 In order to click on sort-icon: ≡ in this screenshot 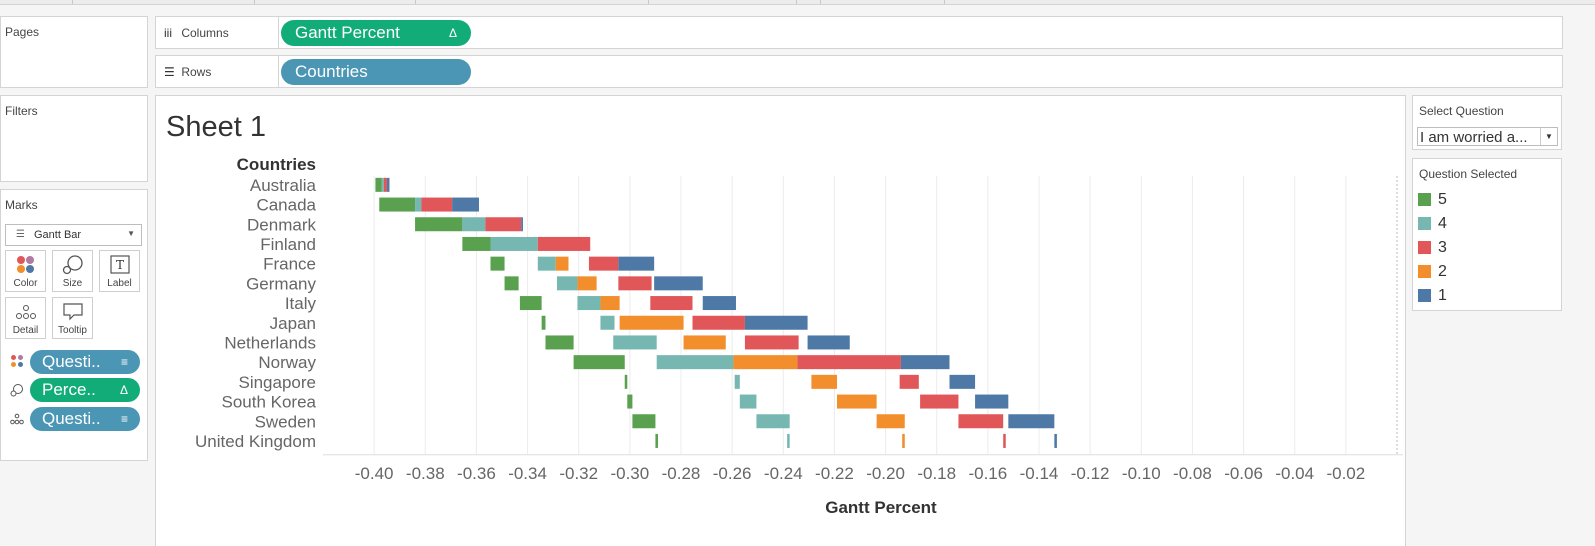, I will do `click(124, 362)`.